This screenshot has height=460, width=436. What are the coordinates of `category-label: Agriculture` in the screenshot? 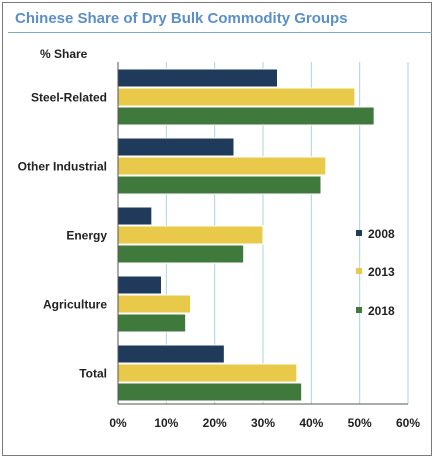 It's located at (75, 305).